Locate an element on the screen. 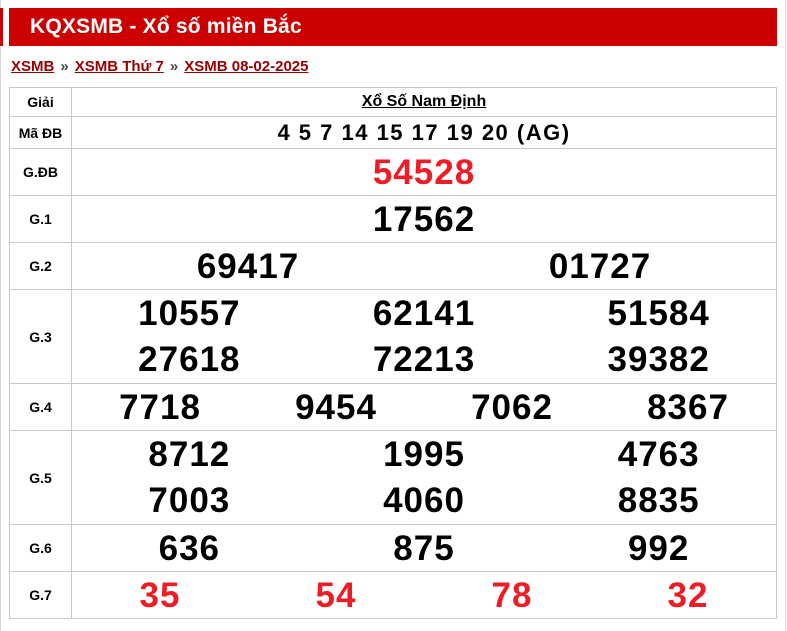 The height and width of the screenshot is (631, 787). prize-row-values: 10557 62141 51584 27618 72213 39382 is located at coordinates (424, 336).